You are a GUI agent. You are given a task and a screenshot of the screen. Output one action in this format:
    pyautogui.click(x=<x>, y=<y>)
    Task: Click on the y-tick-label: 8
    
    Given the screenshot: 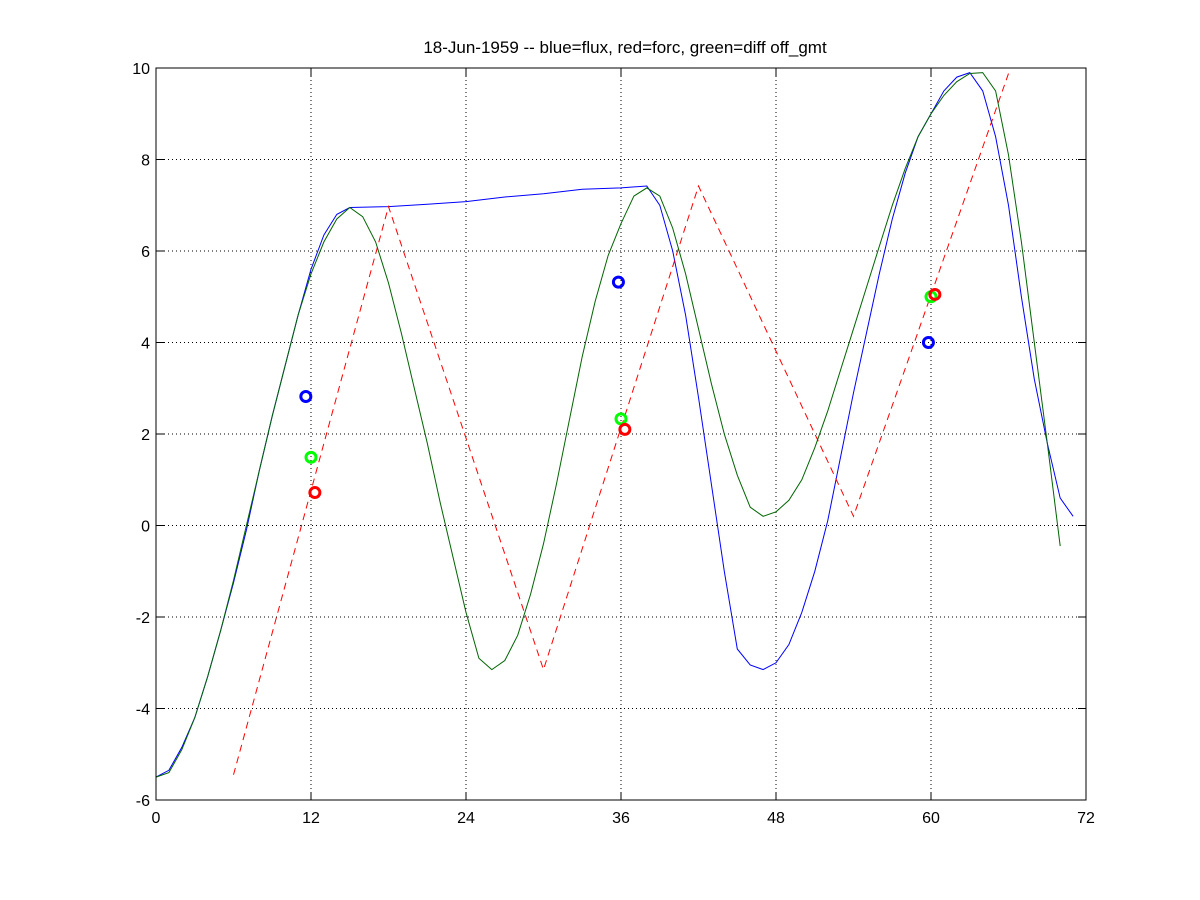 What is the action you would take?
    pyautogui.click(x=145, y=161)
    